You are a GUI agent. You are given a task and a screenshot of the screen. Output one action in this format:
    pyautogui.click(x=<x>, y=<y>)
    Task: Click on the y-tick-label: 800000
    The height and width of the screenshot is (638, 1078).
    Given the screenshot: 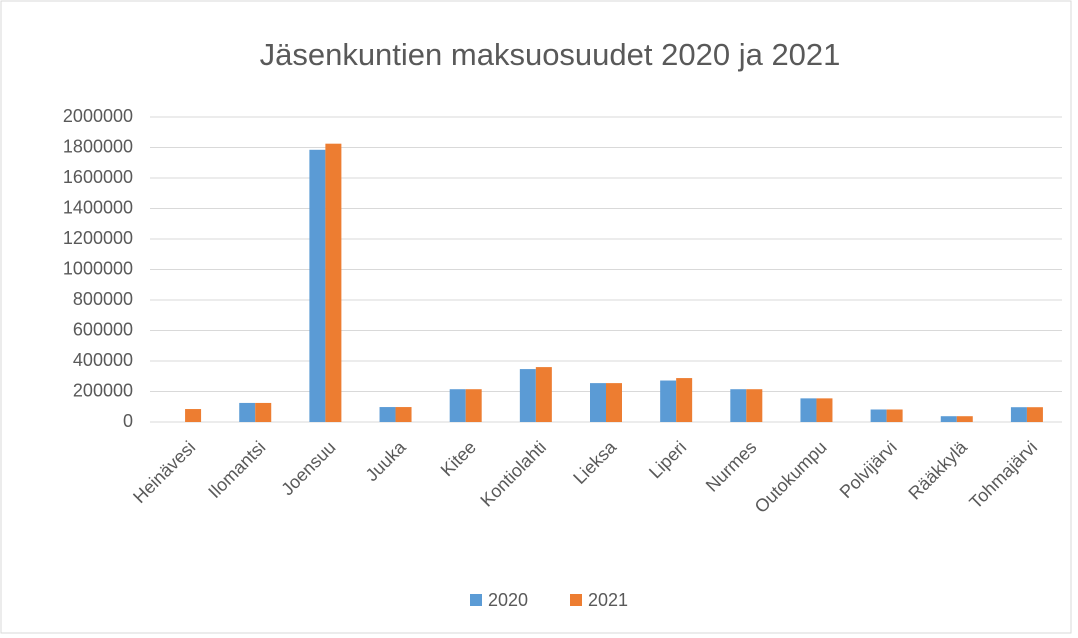 What is the action you would take?
    pyautogui.click(x=103, y=299)
    